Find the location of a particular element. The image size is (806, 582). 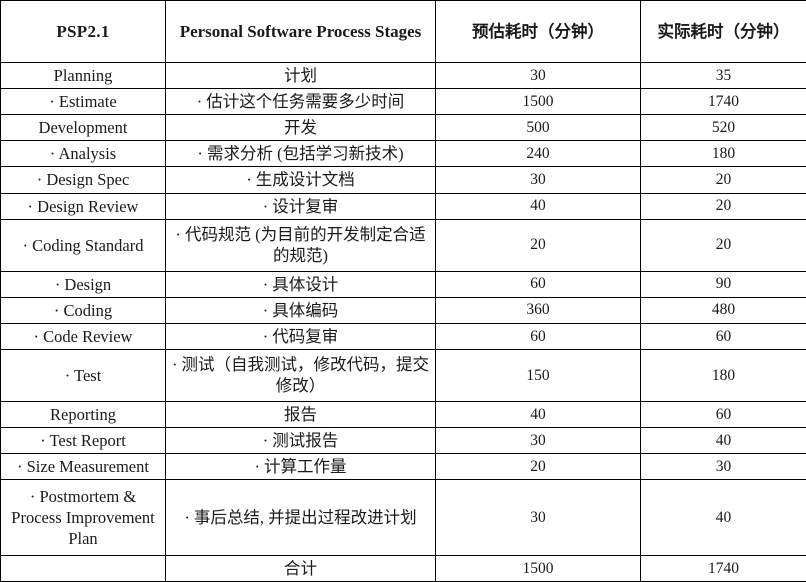

header-estimated-minutes: 预估耗时（分钟） is located at coordinates (538, 32).